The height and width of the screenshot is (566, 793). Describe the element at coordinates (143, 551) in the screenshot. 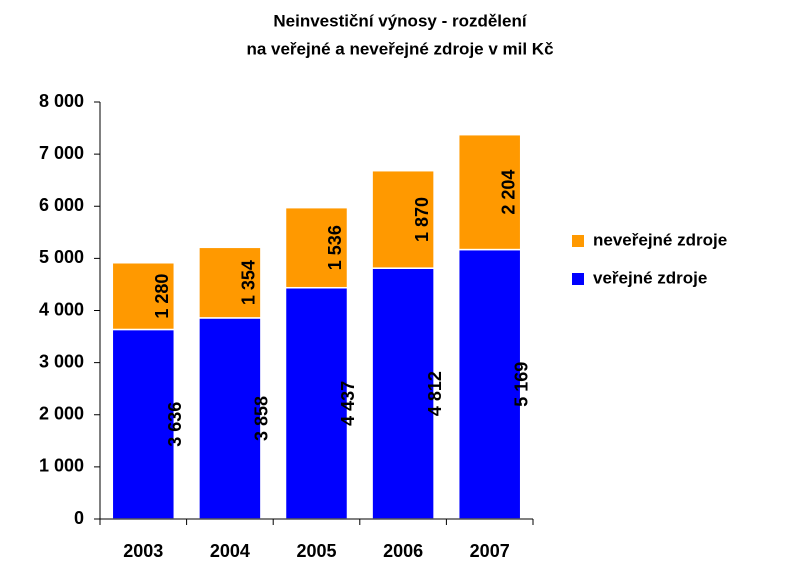

I see `x-tick-label: 2003` at that location.